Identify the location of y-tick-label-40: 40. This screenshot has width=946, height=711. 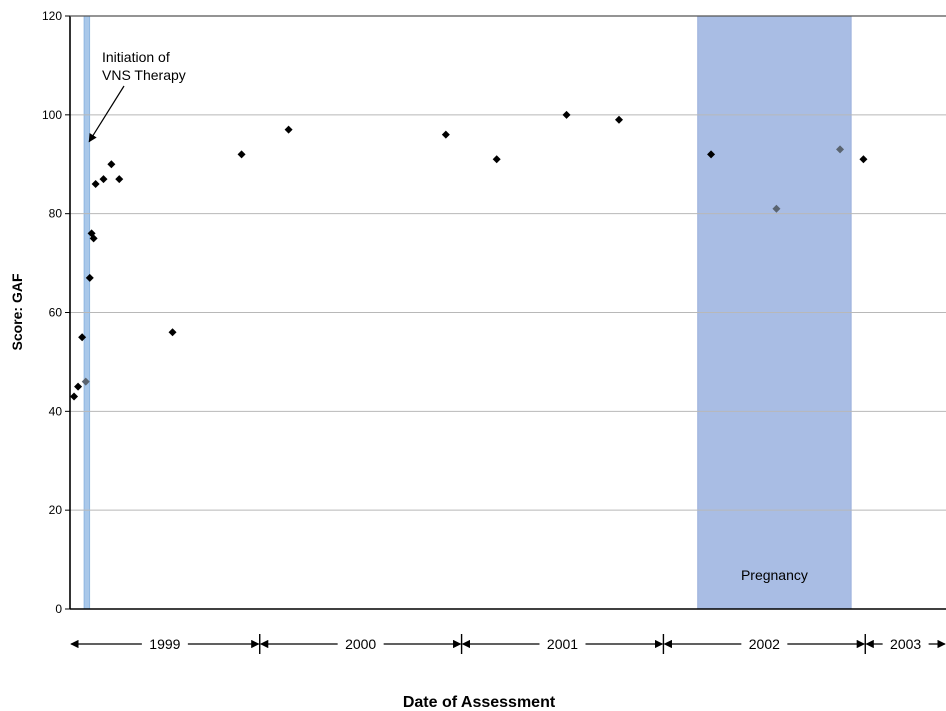
(56, 411).